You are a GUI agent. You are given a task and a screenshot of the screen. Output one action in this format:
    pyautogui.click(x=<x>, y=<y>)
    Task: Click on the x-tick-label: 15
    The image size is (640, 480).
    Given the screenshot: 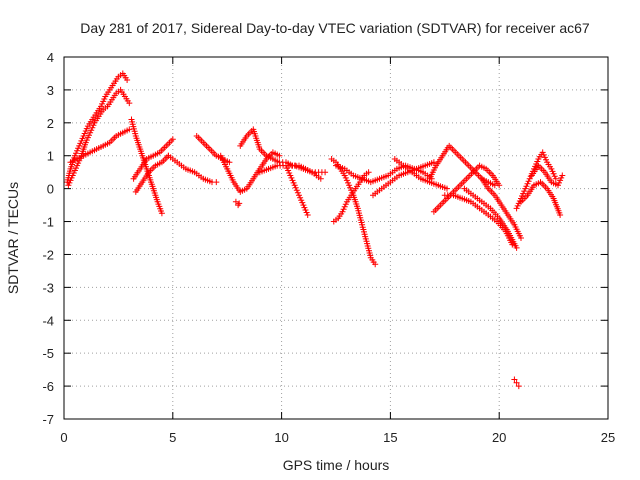 What is the action you would take?
    pyautogui.click(x=390, y=437)
    